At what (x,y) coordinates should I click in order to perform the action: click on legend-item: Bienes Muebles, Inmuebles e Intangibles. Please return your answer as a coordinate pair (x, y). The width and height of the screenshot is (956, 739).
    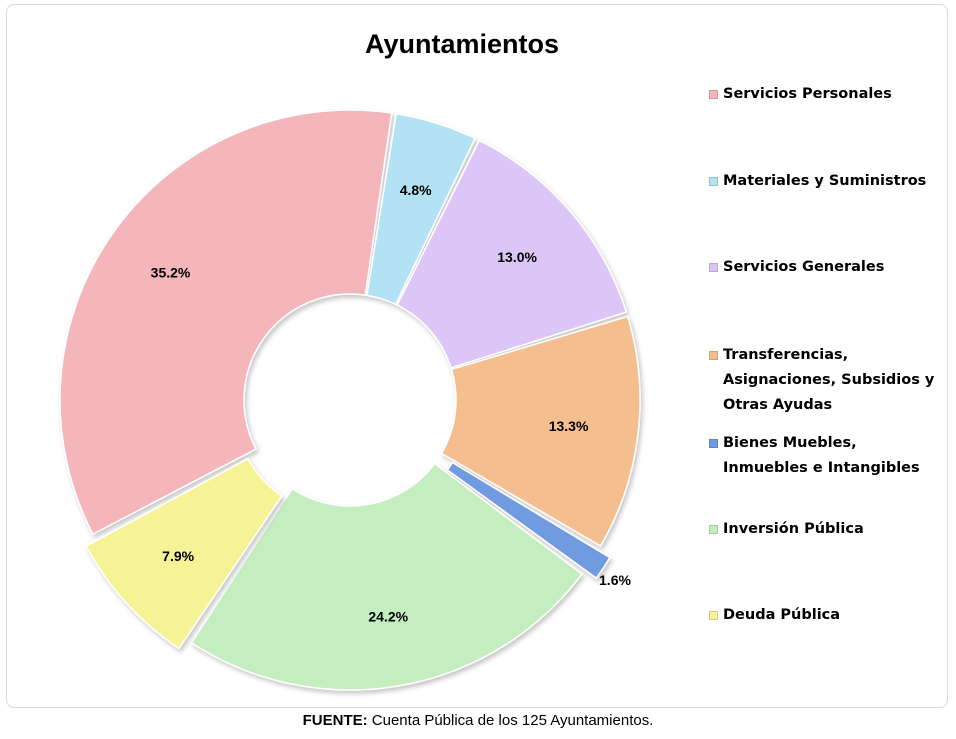
    Looking at the image, I should click on (829, 456).